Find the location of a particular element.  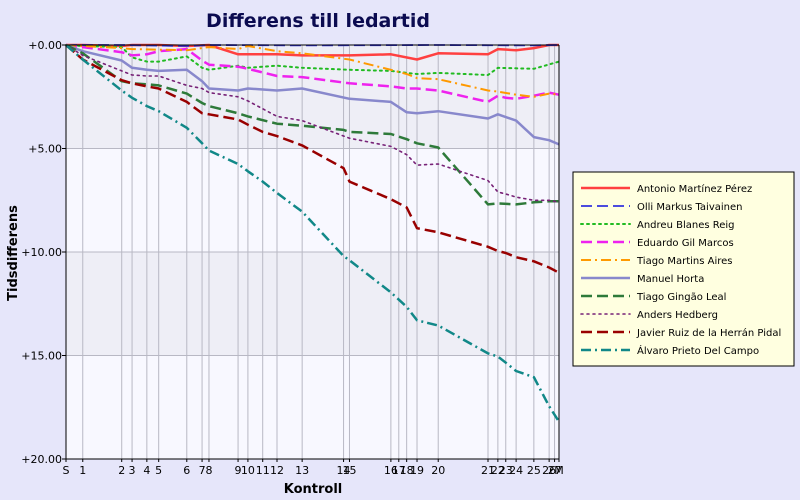

x-tick-label: 15 is located at coordinates (349, 470).